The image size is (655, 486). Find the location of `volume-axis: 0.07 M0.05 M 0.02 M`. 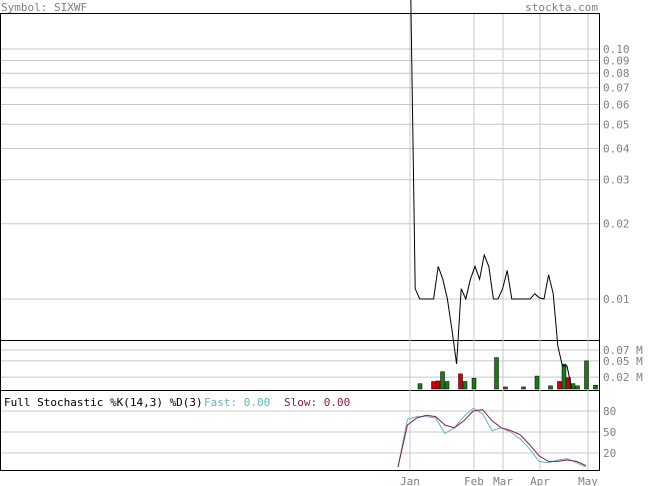

volume-axis: 0.07 M0.05 M 0.02 M is located at coordinates (623, 364).